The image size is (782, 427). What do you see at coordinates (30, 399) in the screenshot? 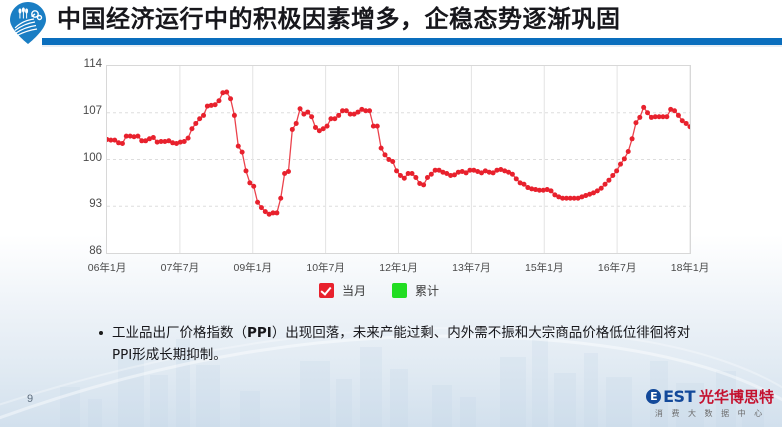
I see `page-number: 9` at bounding box center [30, 399].